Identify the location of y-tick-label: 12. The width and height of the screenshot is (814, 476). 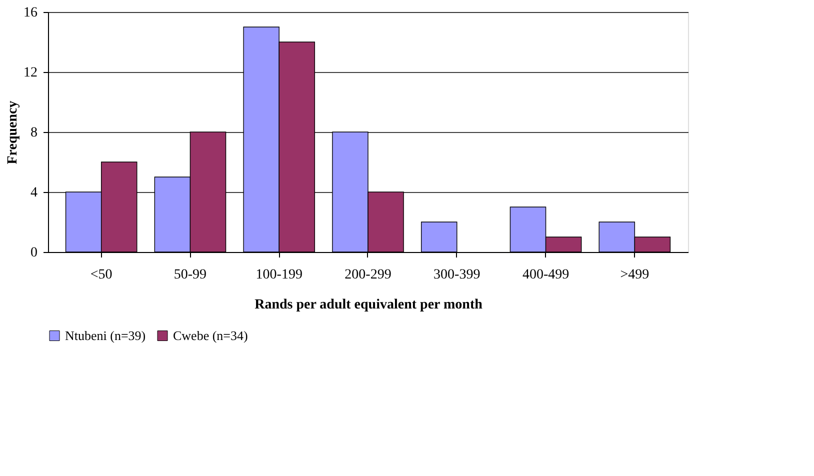
(31, 73).